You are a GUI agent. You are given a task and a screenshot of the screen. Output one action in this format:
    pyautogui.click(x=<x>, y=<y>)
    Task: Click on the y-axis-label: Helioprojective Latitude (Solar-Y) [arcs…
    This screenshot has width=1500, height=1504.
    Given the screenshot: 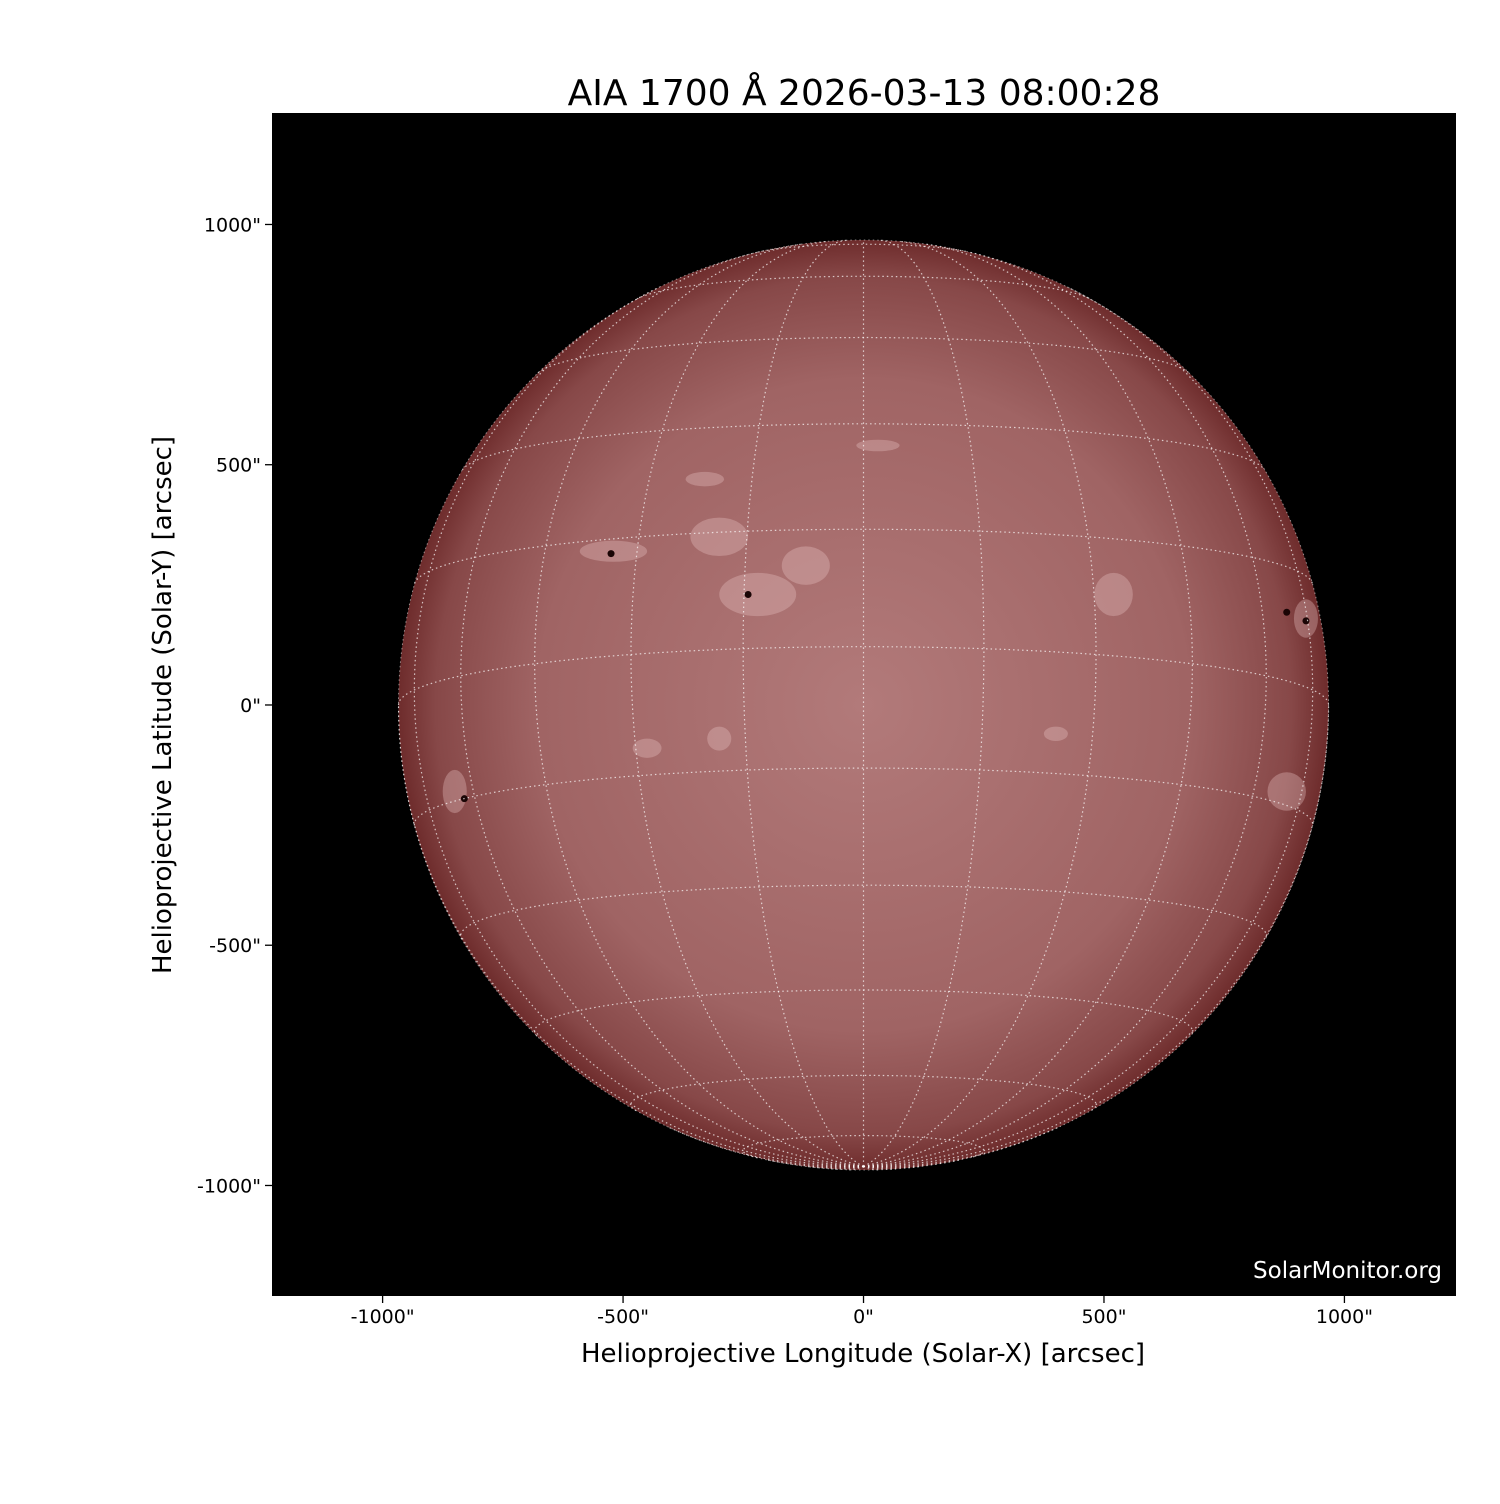 What is the action you would take?
    pyautogui.click(x=163, y=705)
    